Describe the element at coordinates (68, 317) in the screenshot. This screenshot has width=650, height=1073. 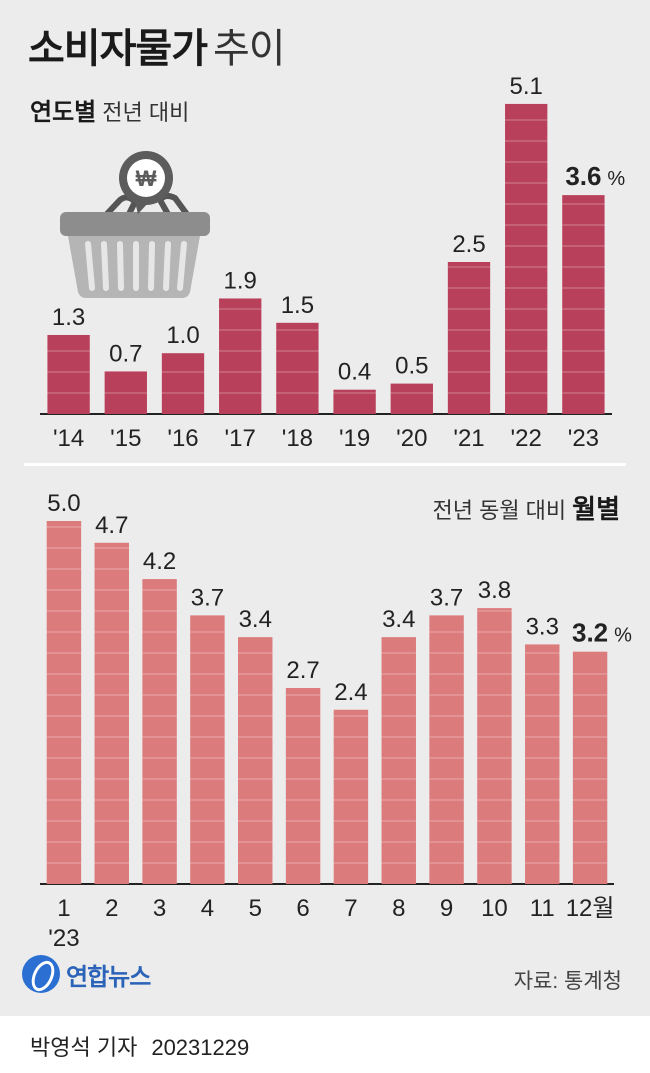
I see `data-label: 1.3` at that location.